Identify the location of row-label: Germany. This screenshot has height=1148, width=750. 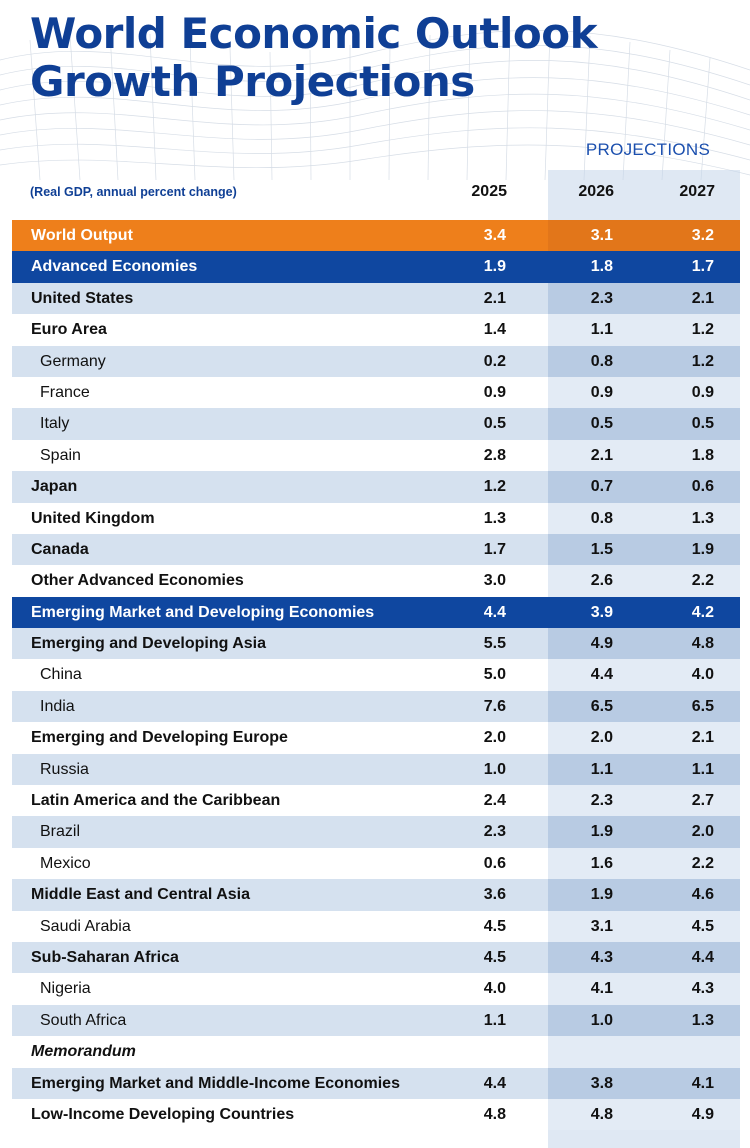
(73, 361).